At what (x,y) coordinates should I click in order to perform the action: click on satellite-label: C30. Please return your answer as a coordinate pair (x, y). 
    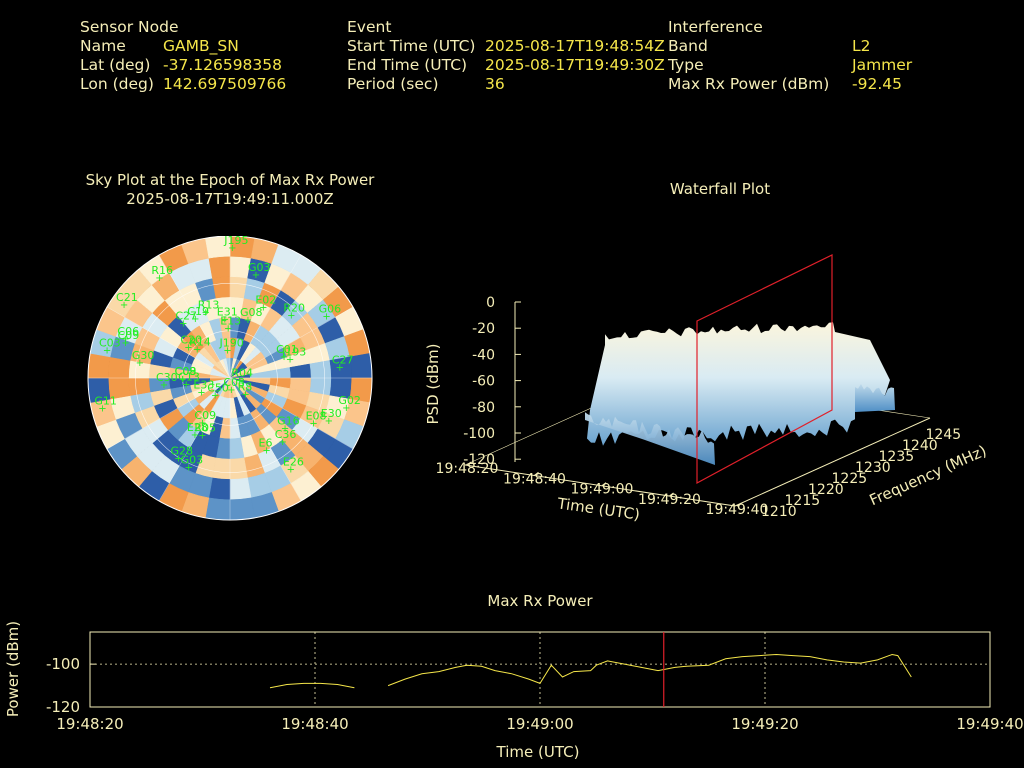
    Looking at the image, I should click on (167, 377).